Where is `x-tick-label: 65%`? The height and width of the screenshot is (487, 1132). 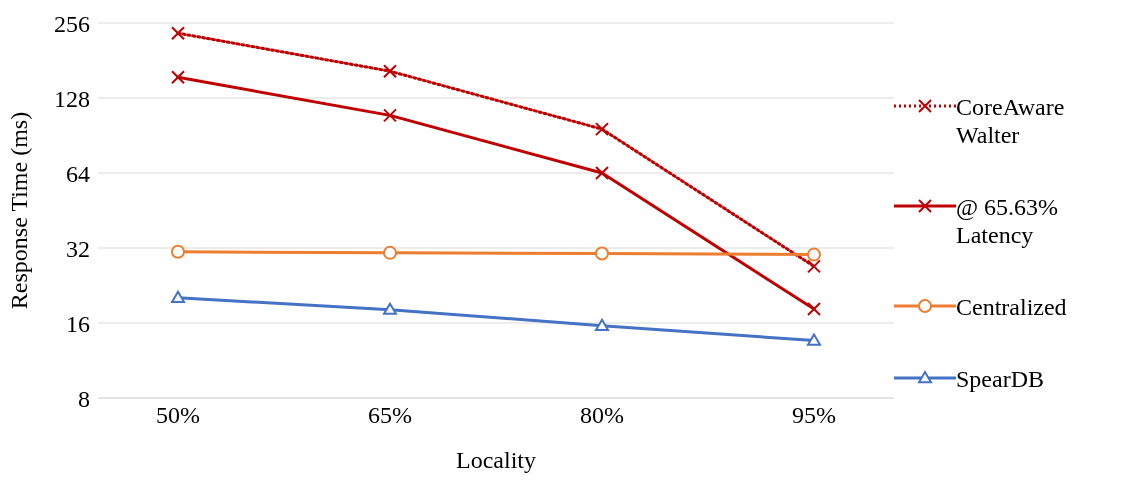
x-tick-label: 65% is located at coordinates (390, 415).